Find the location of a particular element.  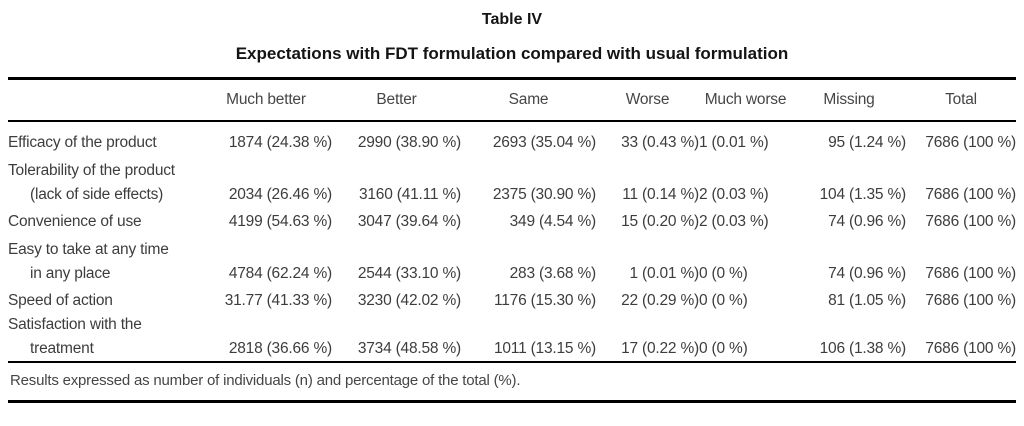

column-header-empty is located at coordinates (104, 100).